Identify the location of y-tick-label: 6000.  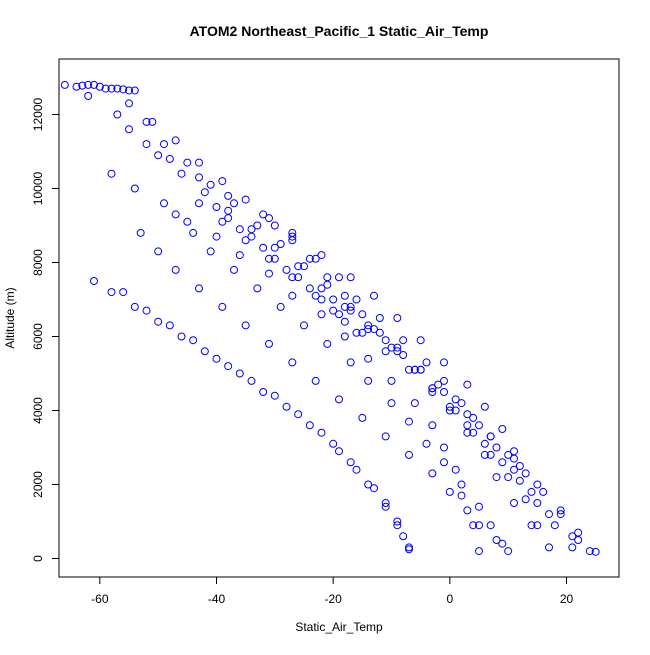
(38, 336).